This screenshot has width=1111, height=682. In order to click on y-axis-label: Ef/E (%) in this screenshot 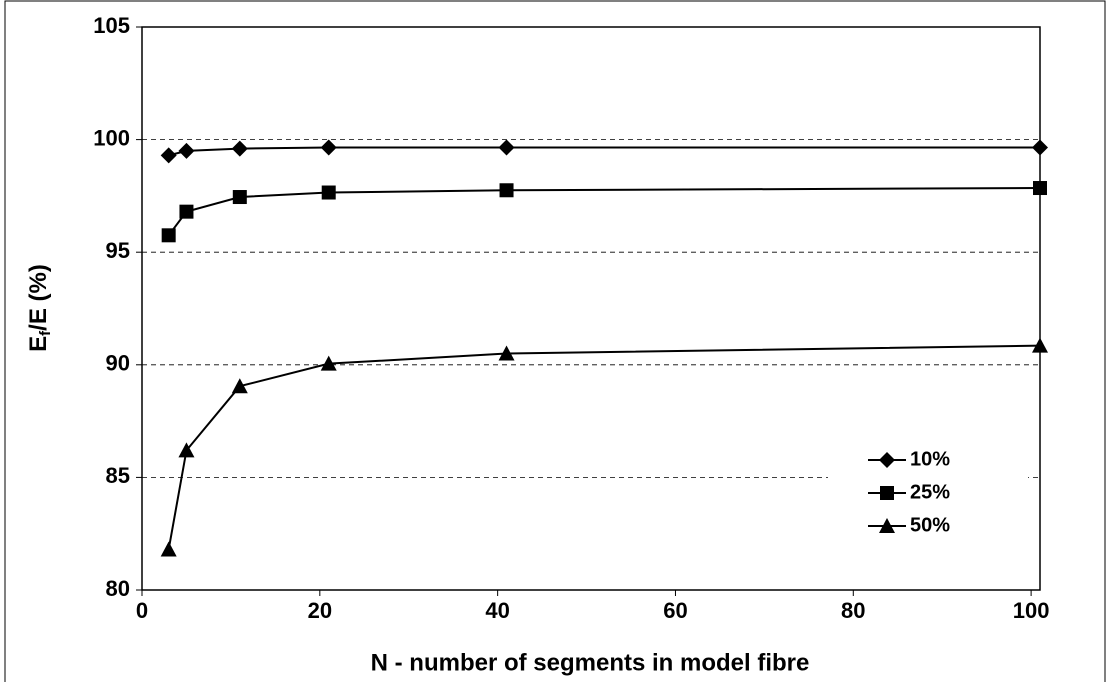, I will do `click(39, 308)`.